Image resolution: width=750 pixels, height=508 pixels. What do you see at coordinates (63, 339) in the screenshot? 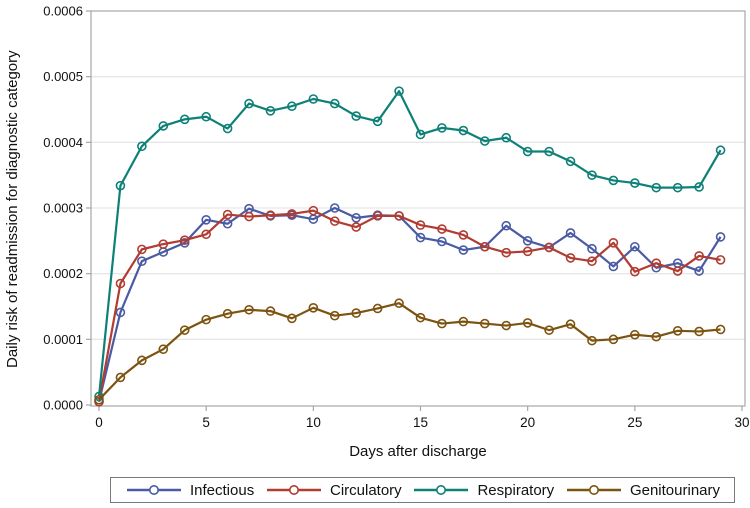
I see `y-tick-label: 0.0001` at bounding box center [63, 339].